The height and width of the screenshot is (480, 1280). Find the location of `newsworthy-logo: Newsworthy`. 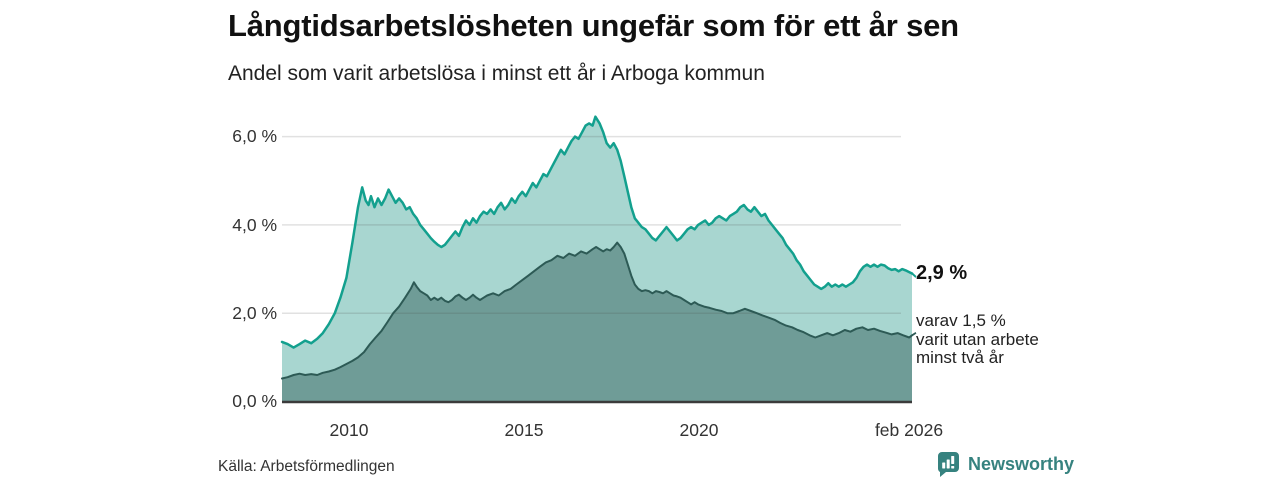

newsworthy-logo: Newsworthy is located at coordinates (1005, 464).